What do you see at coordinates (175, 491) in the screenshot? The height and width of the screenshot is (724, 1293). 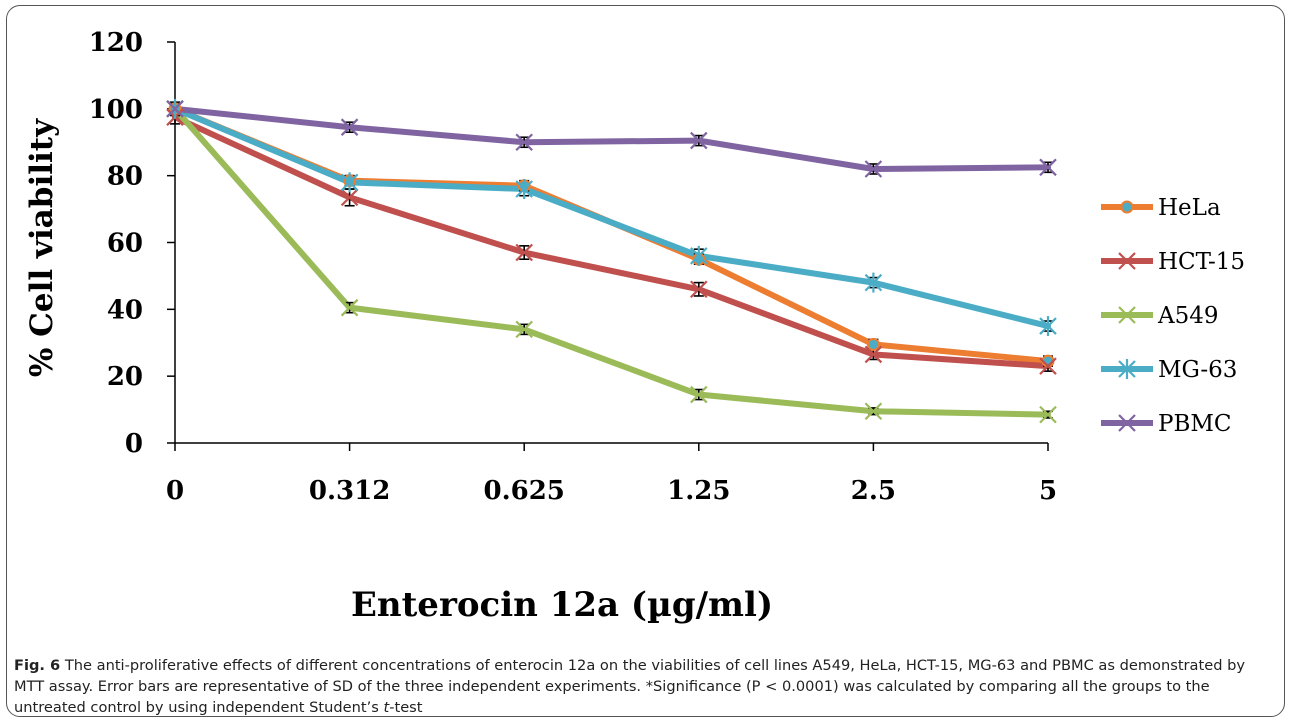 I see `x-tick-label: 0` at bounding box center [175, 491].